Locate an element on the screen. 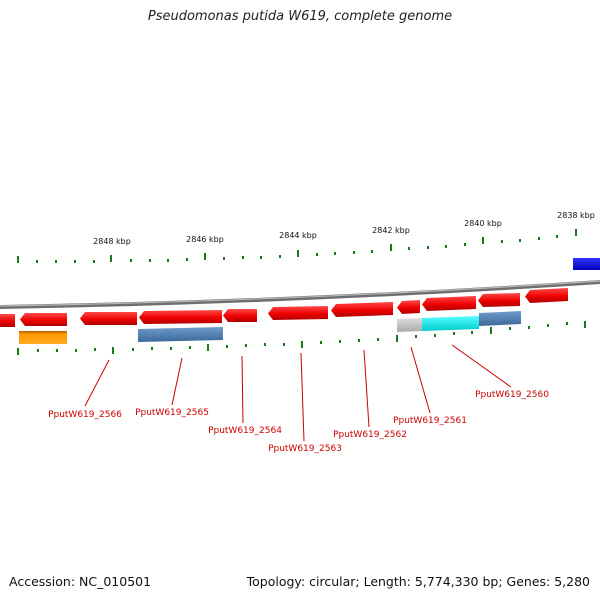 The height and width of the screenshot is (600, 600). scale-label-2844: 2844 kbp is located at coordinates (298, 235).